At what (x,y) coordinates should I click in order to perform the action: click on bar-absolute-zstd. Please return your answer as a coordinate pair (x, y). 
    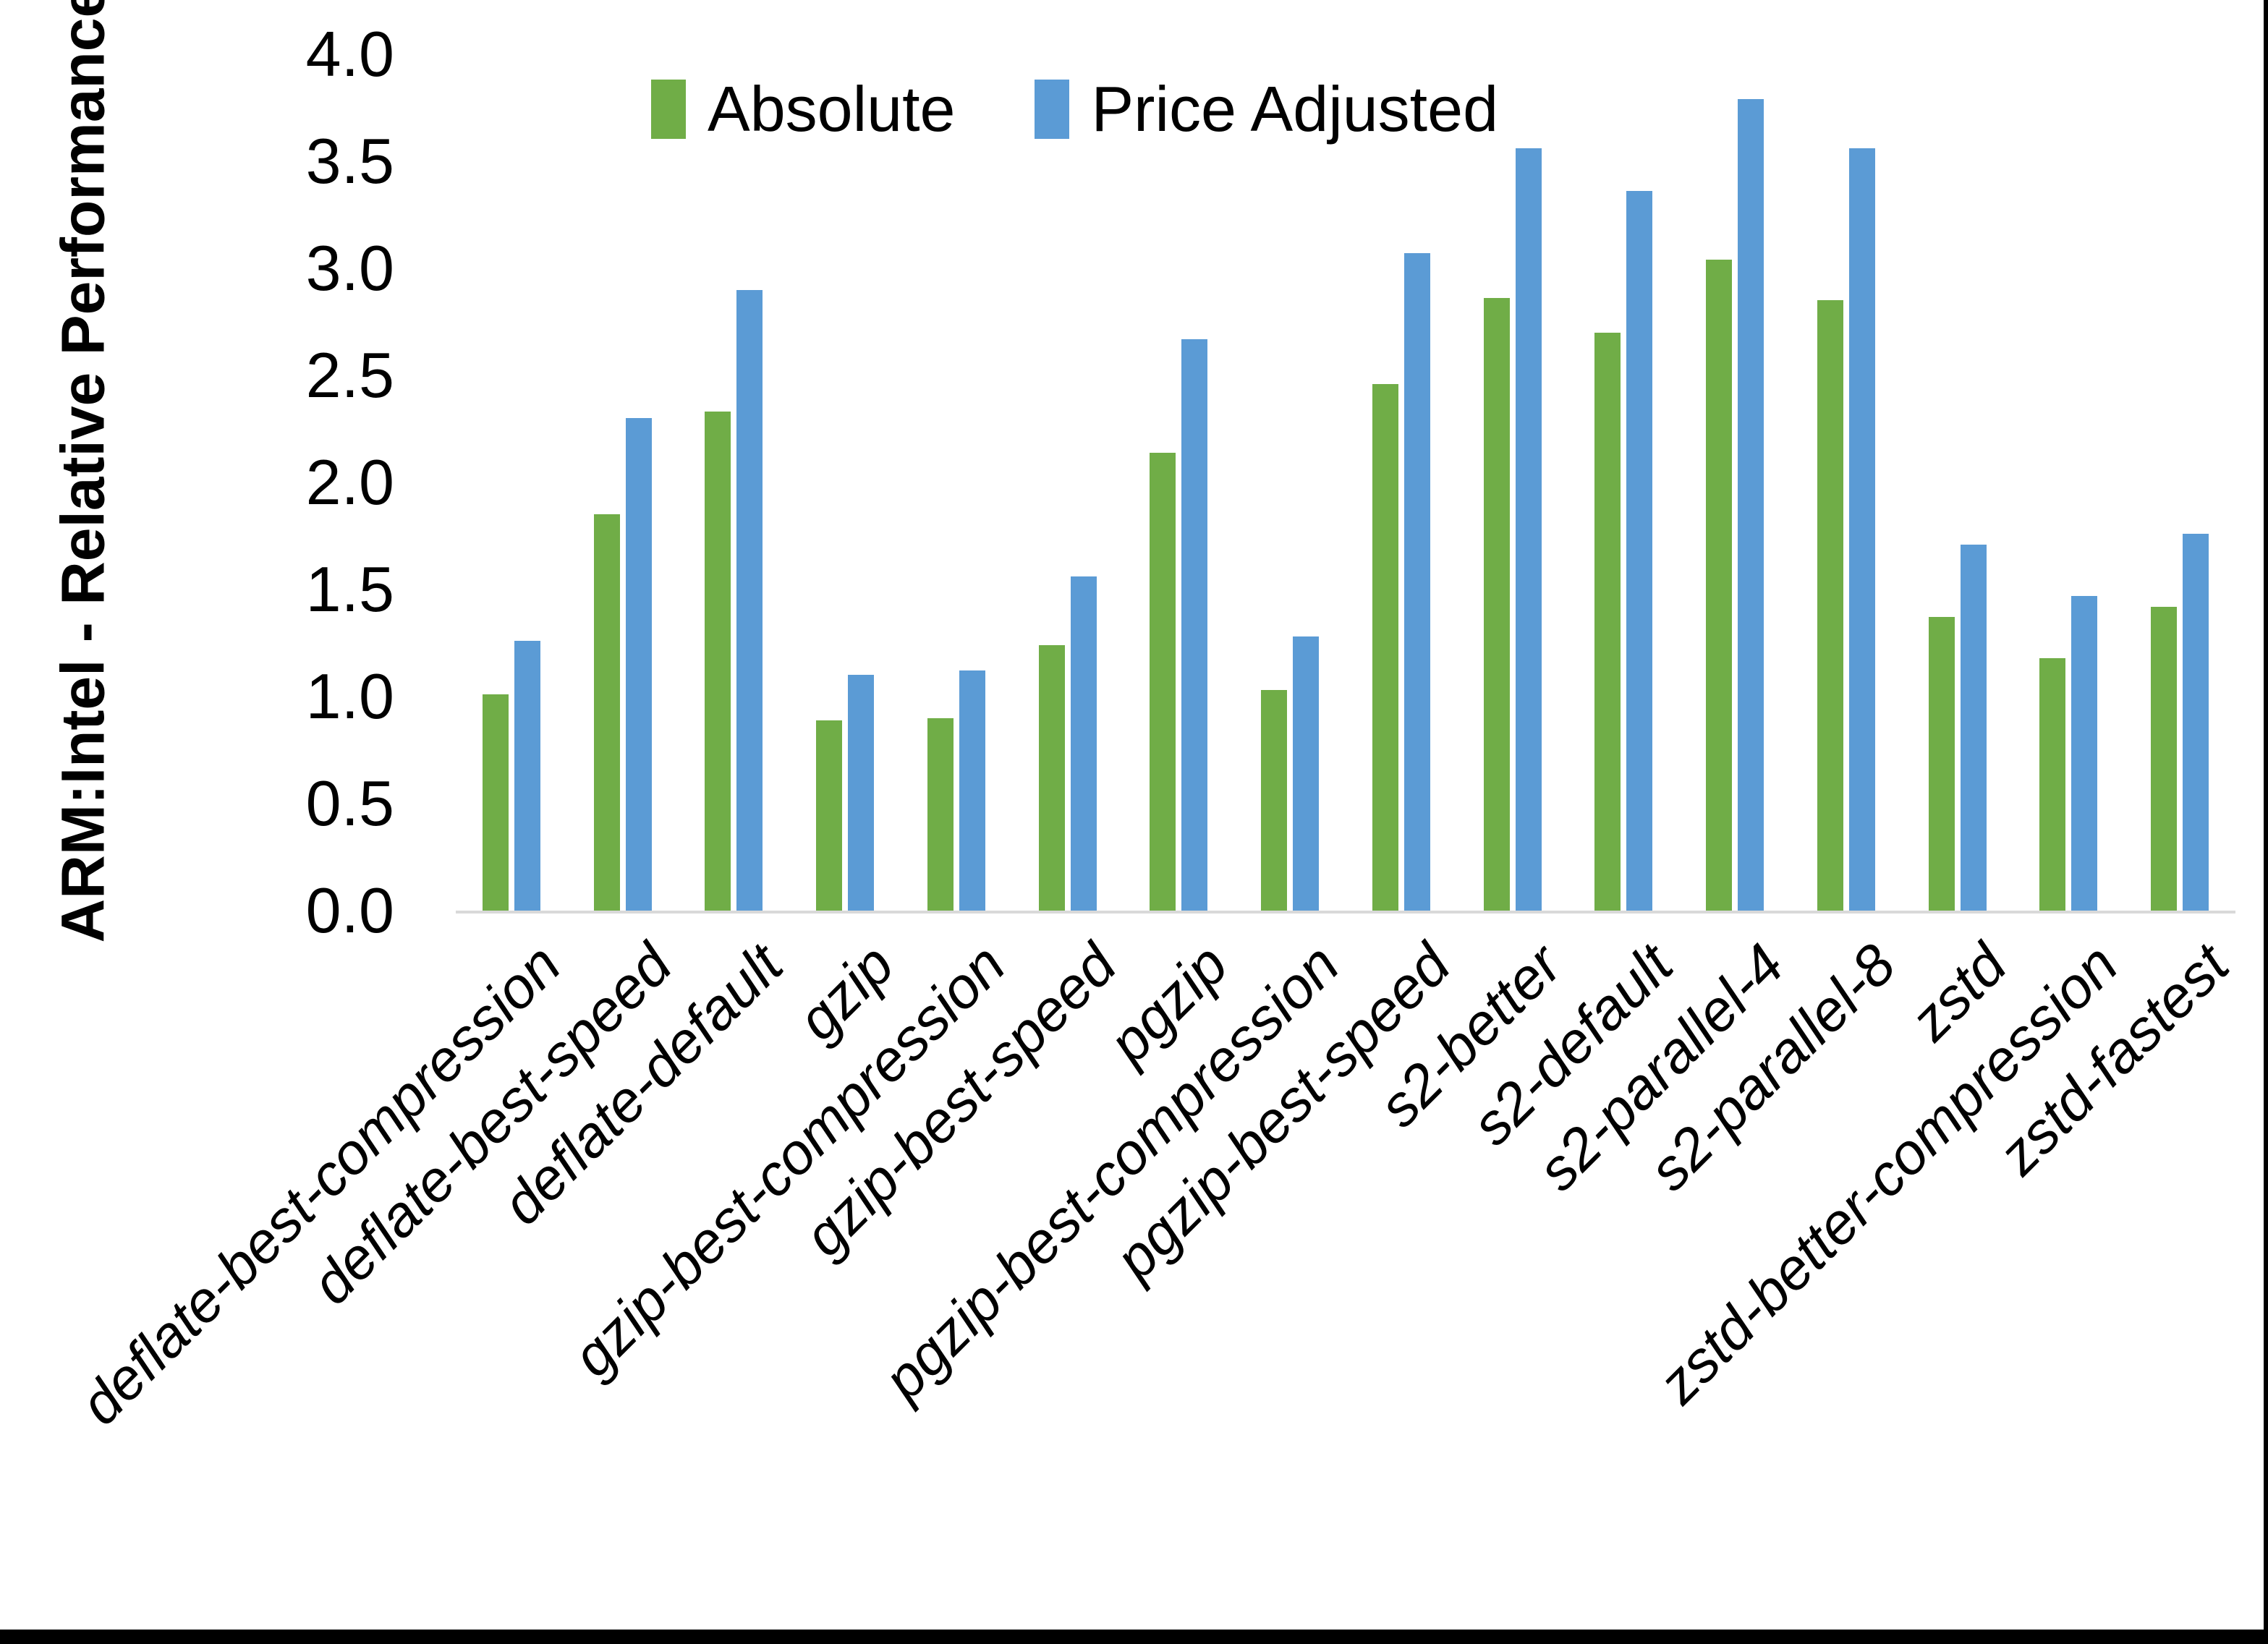
    Looking at the image, I should click on (1941, 764).